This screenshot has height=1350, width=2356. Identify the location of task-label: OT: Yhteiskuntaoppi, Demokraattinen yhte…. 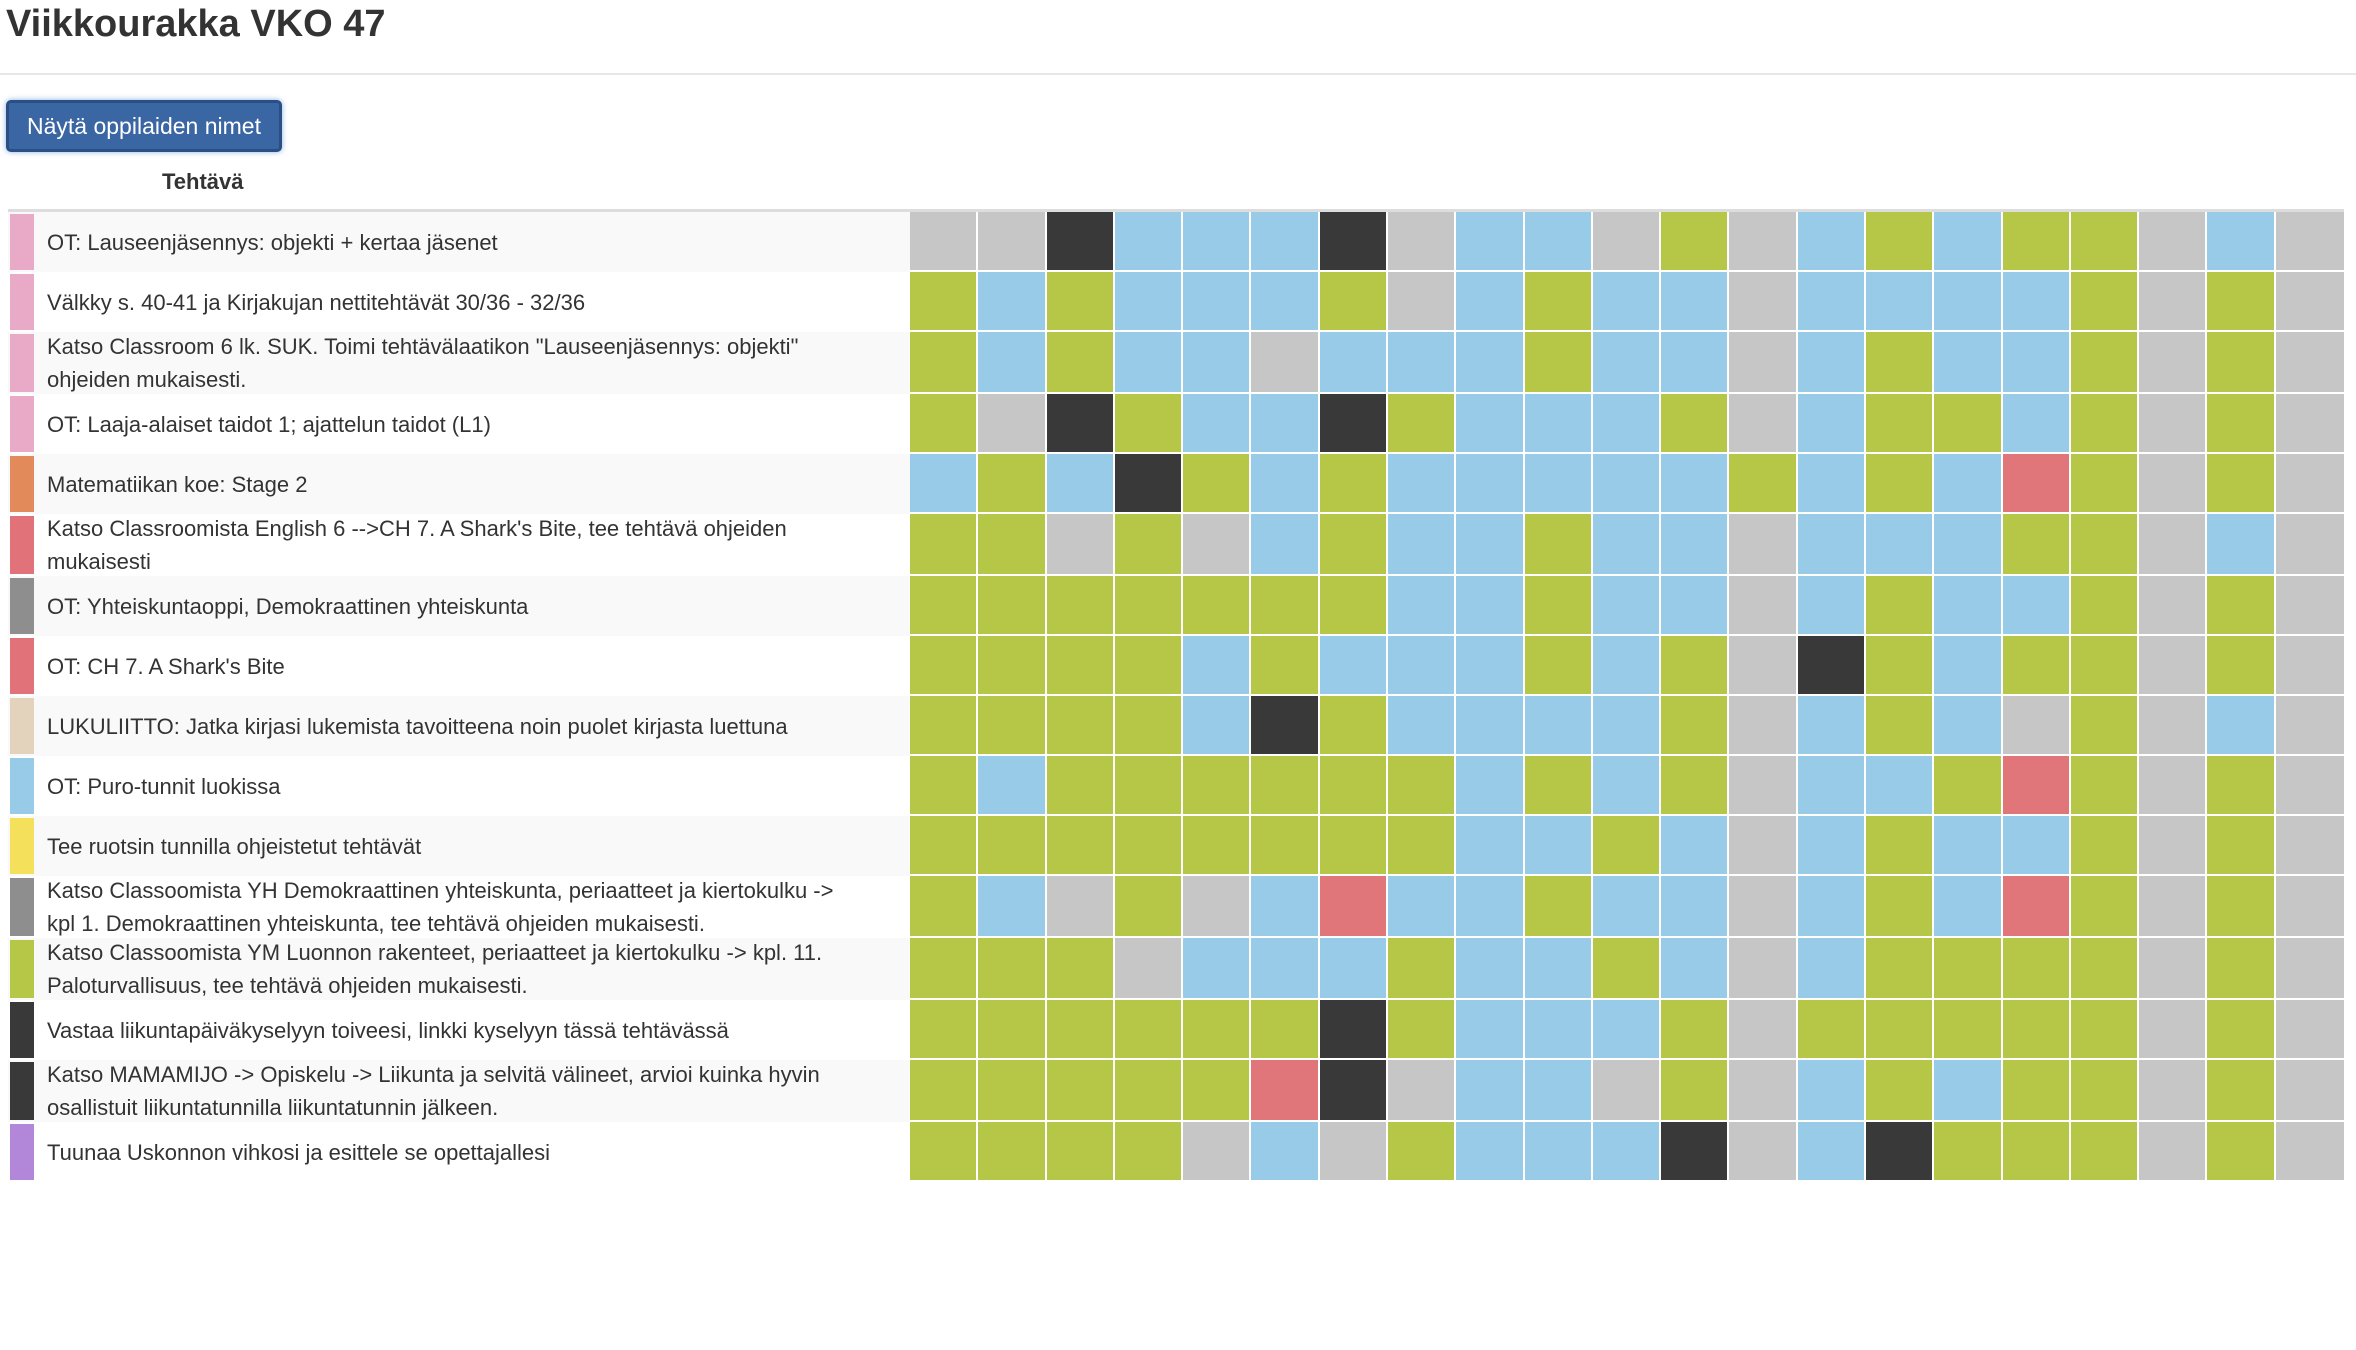
(288, 606).